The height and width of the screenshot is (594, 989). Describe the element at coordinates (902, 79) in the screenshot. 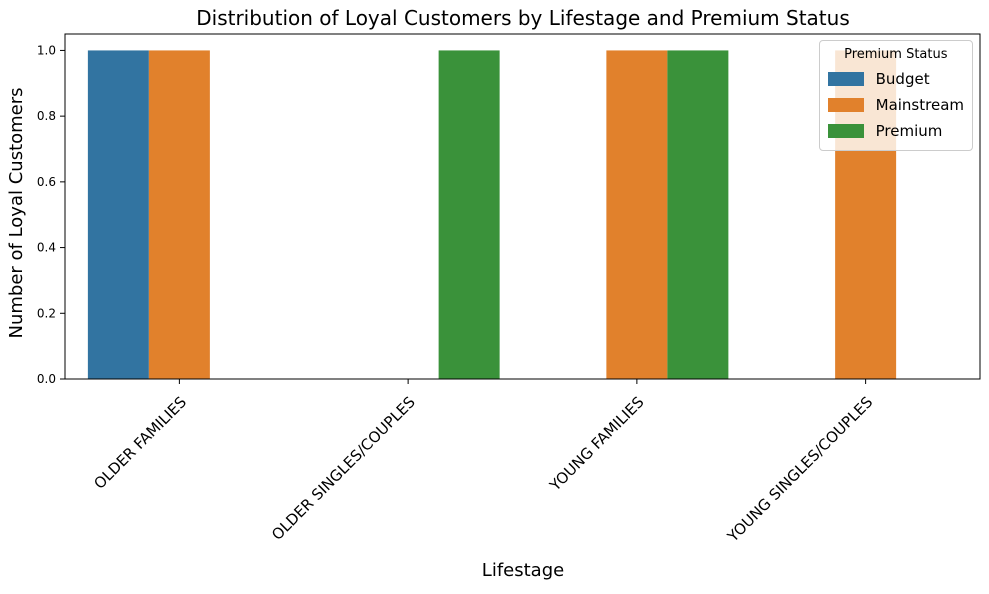

I see `legend-label-budget: Budget` at that location.